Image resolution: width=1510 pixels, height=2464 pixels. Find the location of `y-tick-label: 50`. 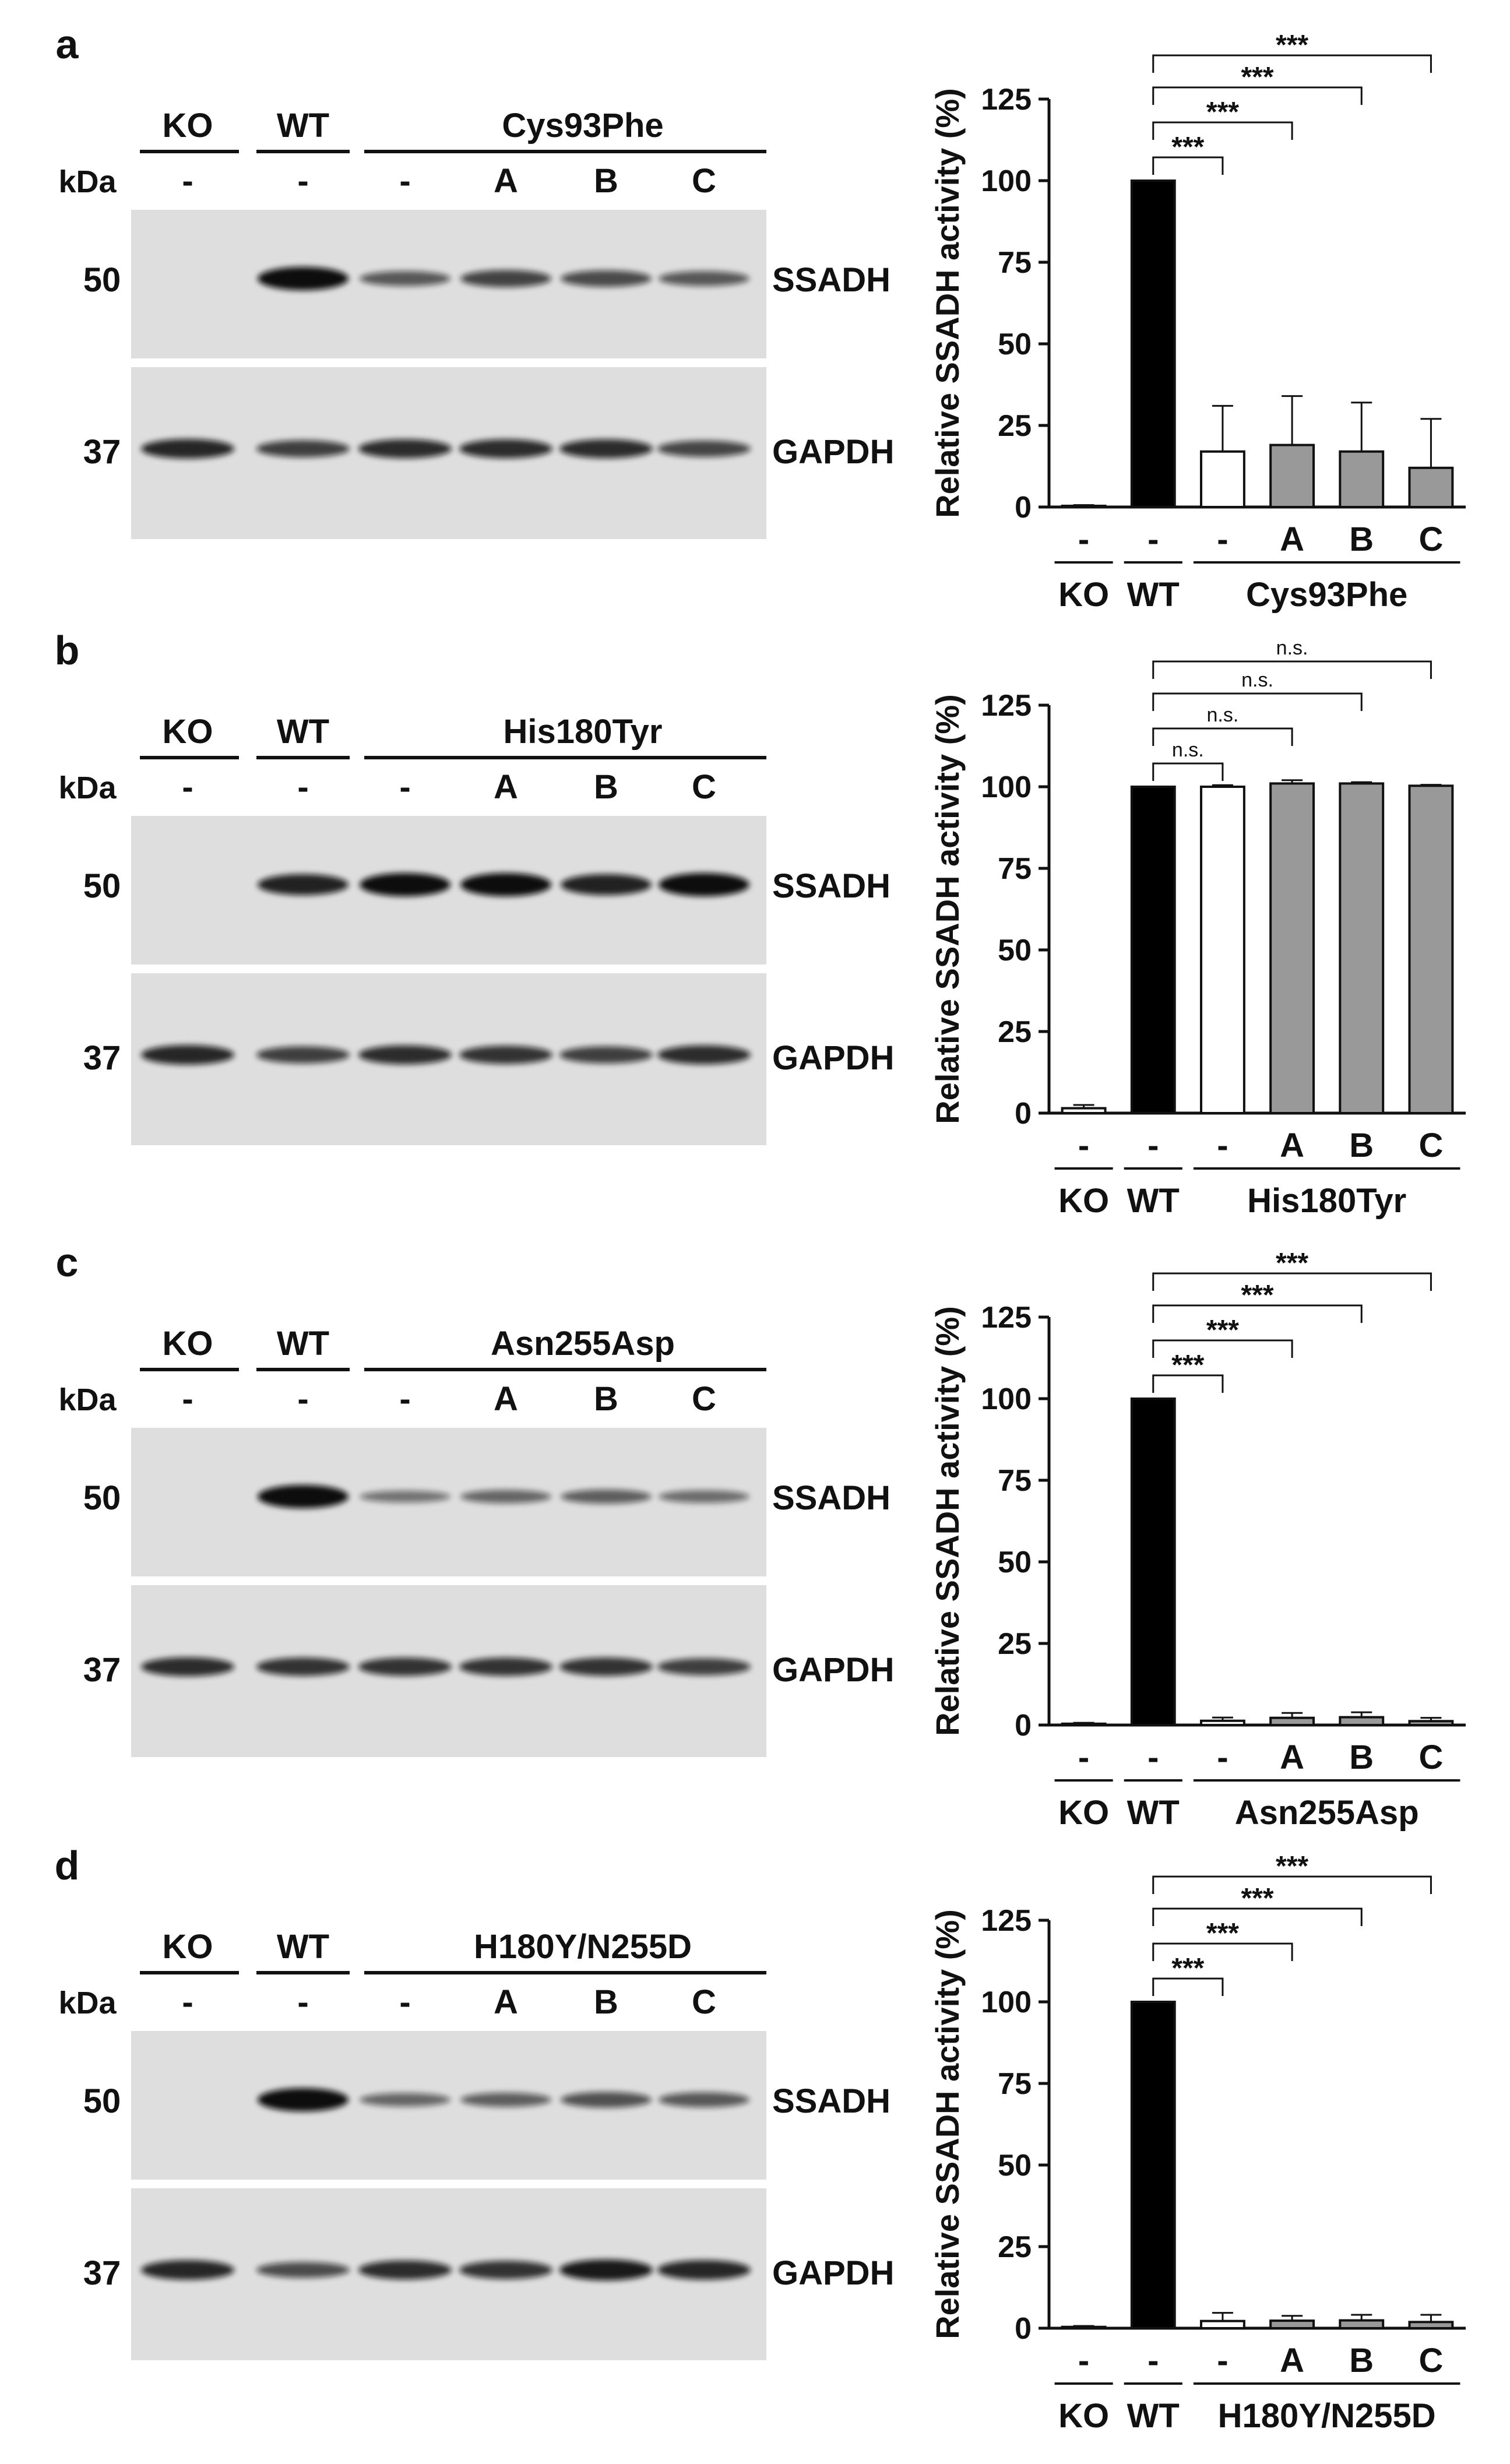

y-tick-label: 50 is located at coordinates (1015, 950).